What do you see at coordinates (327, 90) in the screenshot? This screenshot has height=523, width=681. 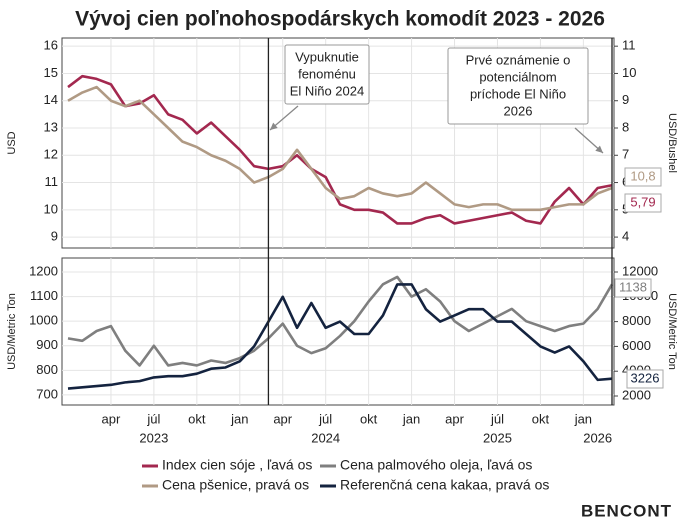 I see `annotation-text: El Niño 2024` at bounding box center [327, 90].